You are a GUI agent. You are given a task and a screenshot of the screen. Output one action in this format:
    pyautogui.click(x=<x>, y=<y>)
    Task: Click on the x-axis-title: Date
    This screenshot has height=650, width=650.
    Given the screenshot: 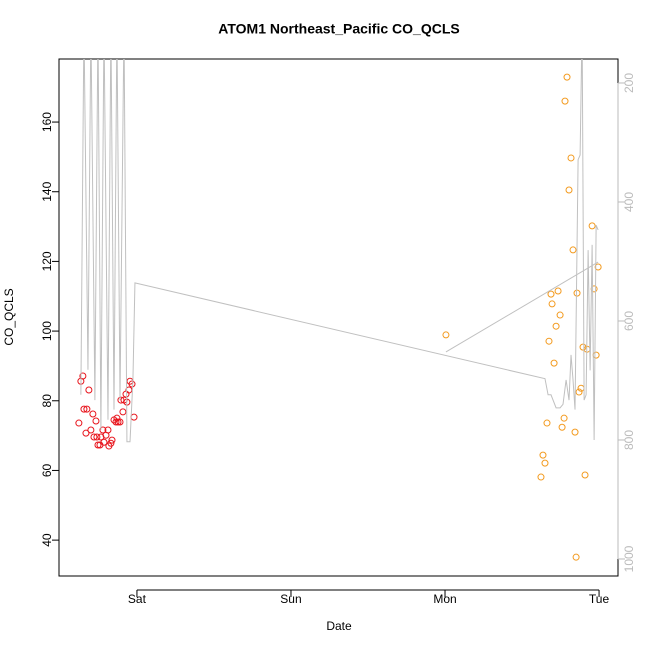 What is the action you would take?
    pyautogui.click(x=339, y=626)
    